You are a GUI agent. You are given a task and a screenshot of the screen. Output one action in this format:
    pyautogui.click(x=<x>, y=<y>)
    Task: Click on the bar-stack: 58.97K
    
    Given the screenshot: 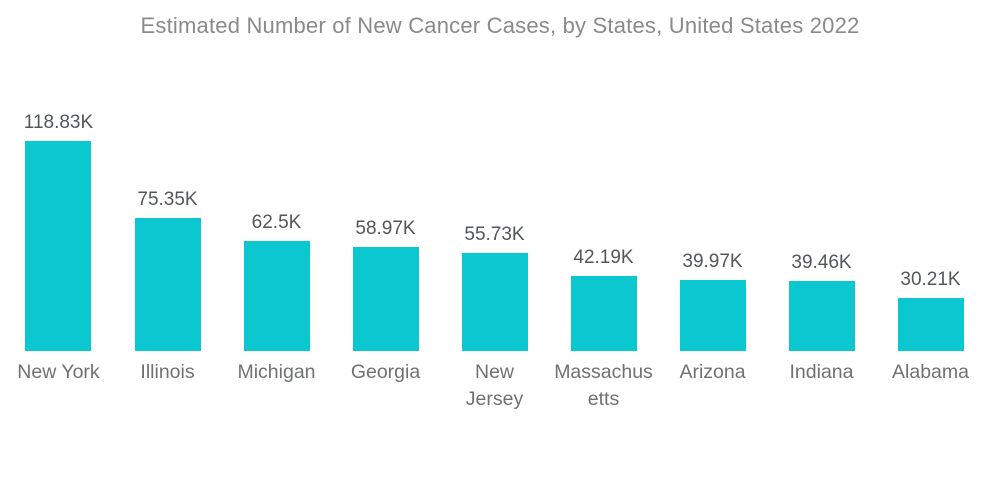 What is the action you would take?
    pyautogui.click(x=385, y=228)
    